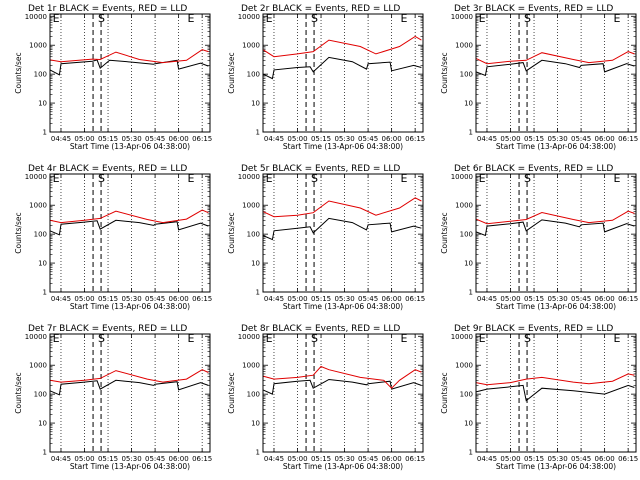 The height and width of the screenshot is (480, 640). I want to click on panel-title: Det 5r BLACK = Events, RED = LLD, so click(320, 169).